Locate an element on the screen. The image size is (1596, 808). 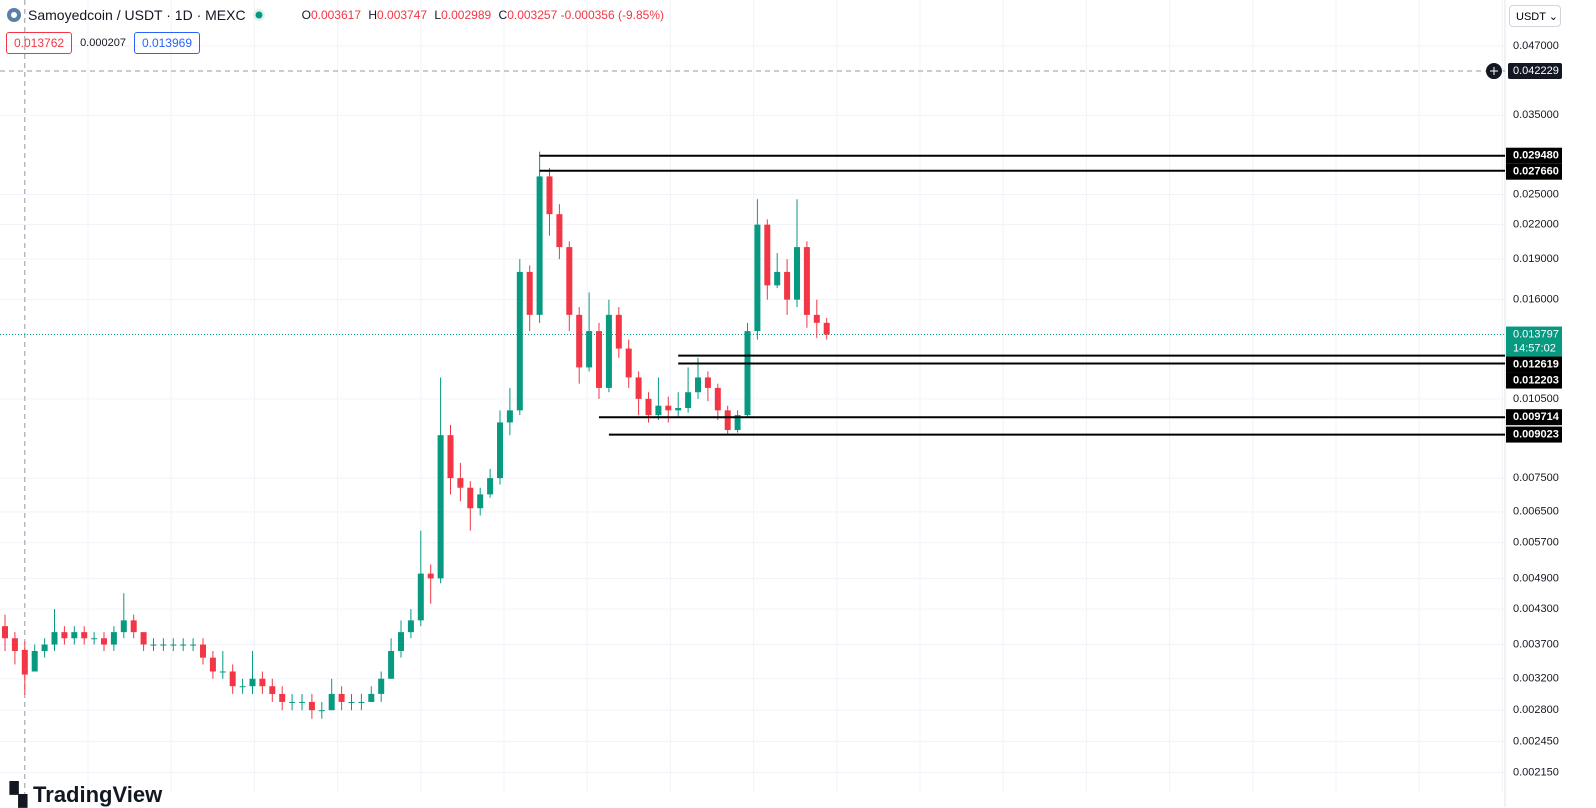
h-val: 0.003747 is located at coordinates (402, 15).